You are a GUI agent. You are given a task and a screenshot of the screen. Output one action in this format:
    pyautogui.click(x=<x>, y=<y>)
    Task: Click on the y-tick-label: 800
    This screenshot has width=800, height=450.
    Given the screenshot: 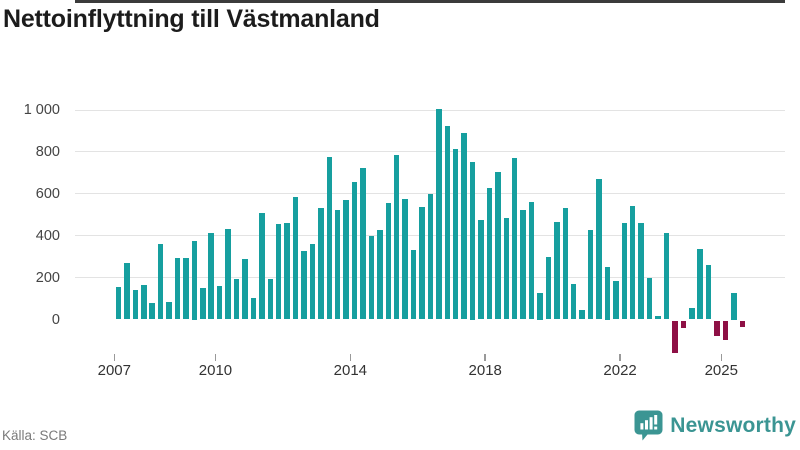 What is the action you would take?
    pyautogui.click(x=47, y=151)
    